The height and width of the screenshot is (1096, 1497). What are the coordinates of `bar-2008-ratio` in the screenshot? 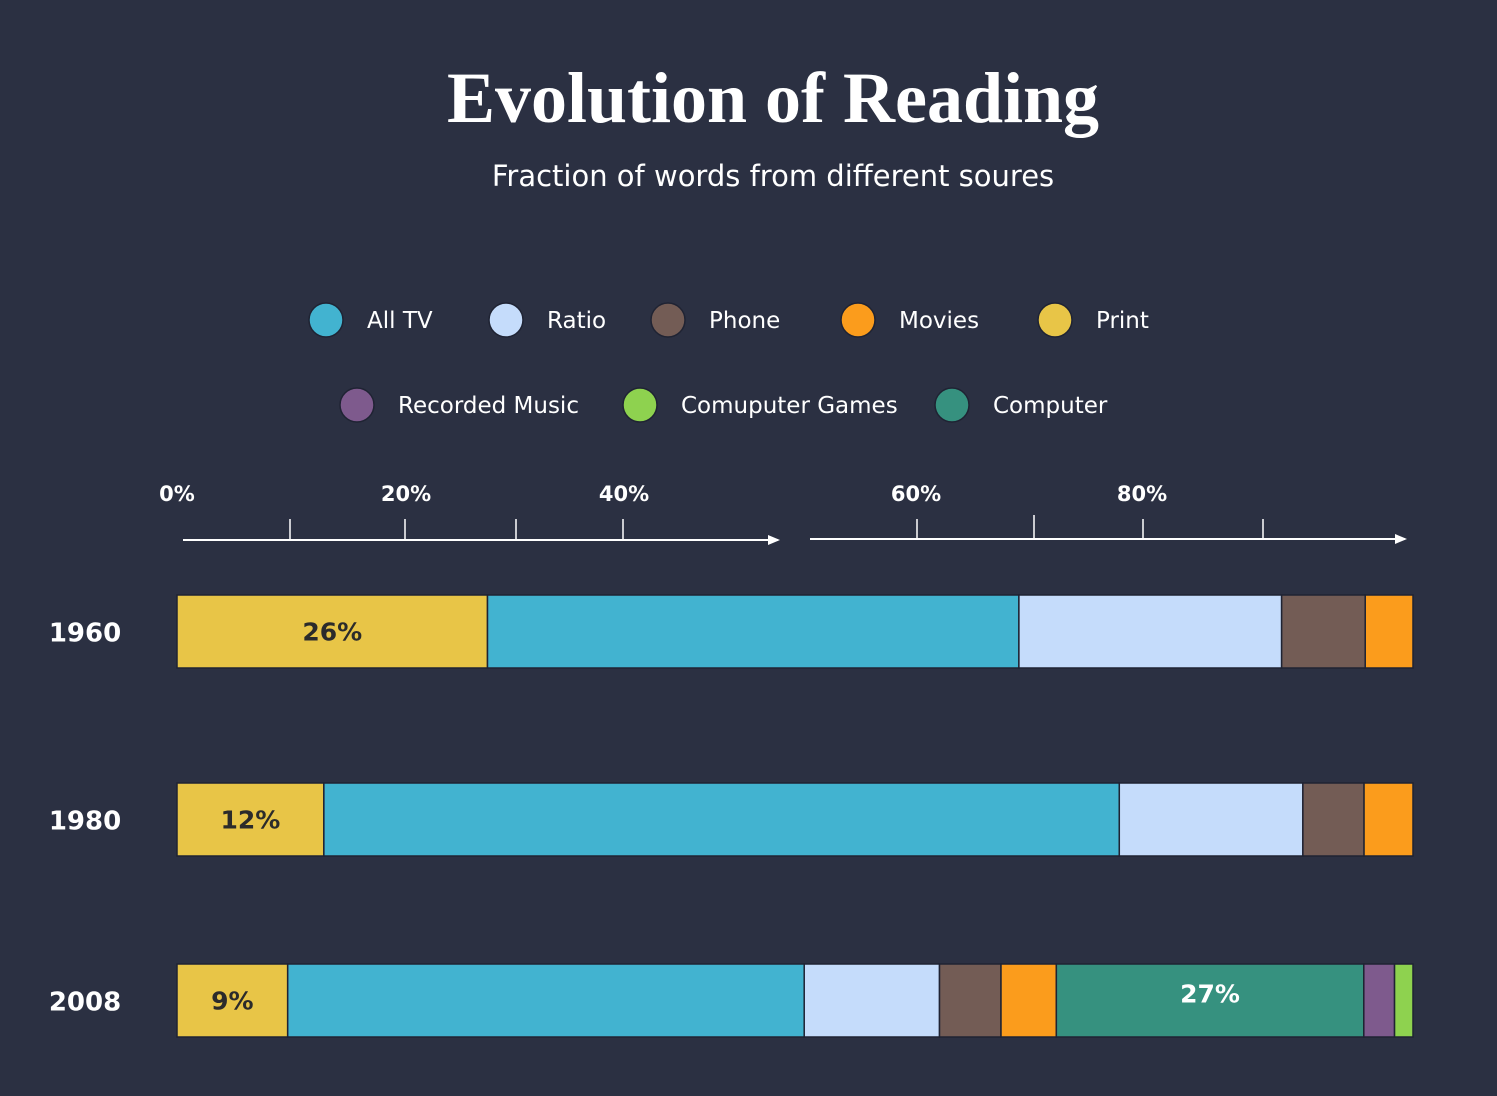 It's located at (872, 1000).